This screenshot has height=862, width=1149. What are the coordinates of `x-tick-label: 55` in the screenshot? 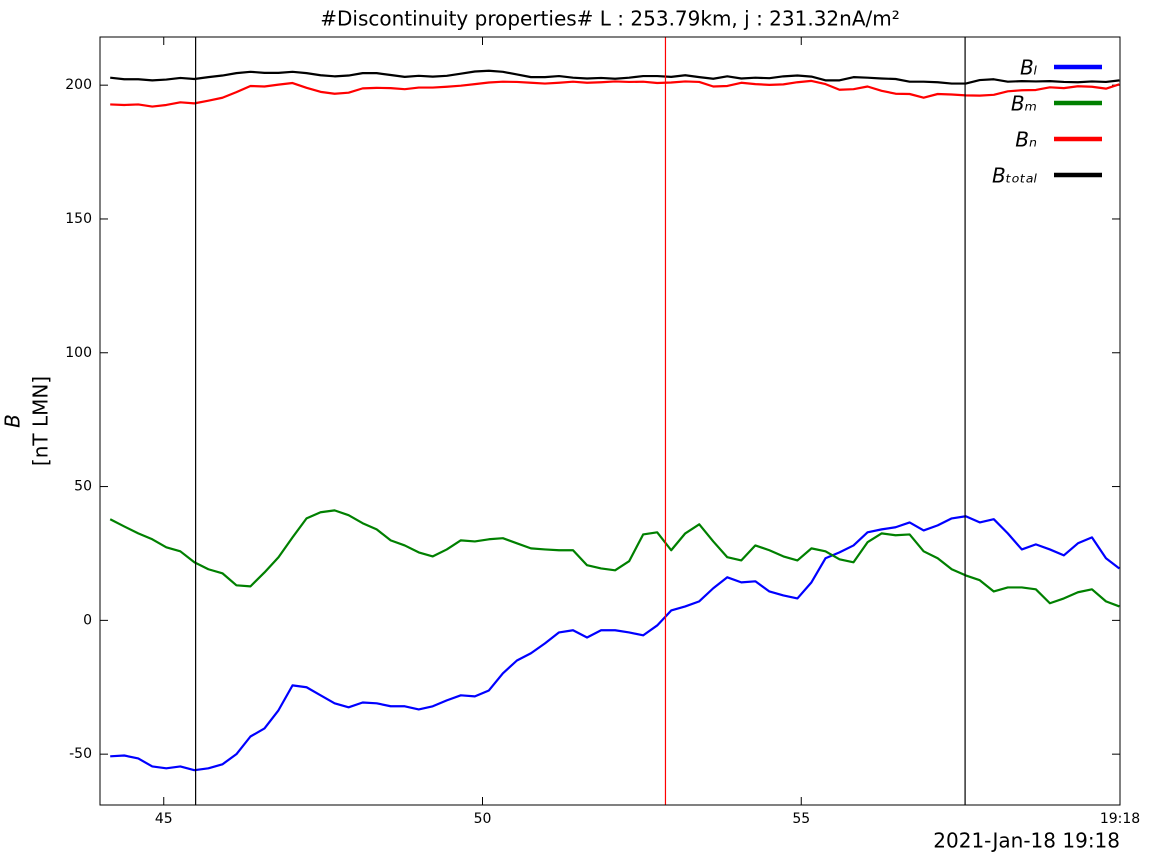 It's located at (801, 819).